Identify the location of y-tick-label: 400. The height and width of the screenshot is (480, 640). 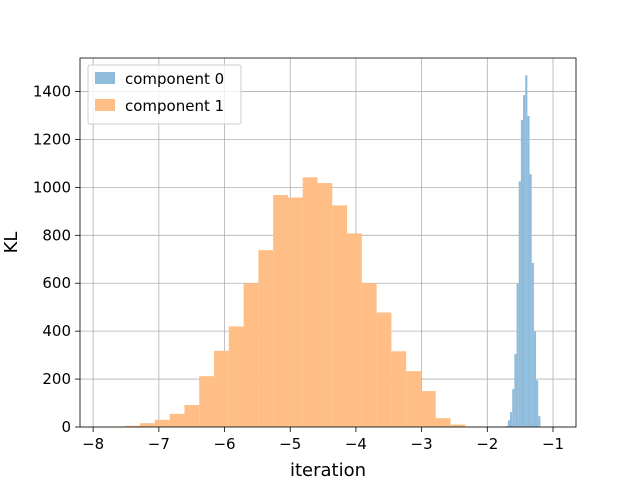
(56, 331).